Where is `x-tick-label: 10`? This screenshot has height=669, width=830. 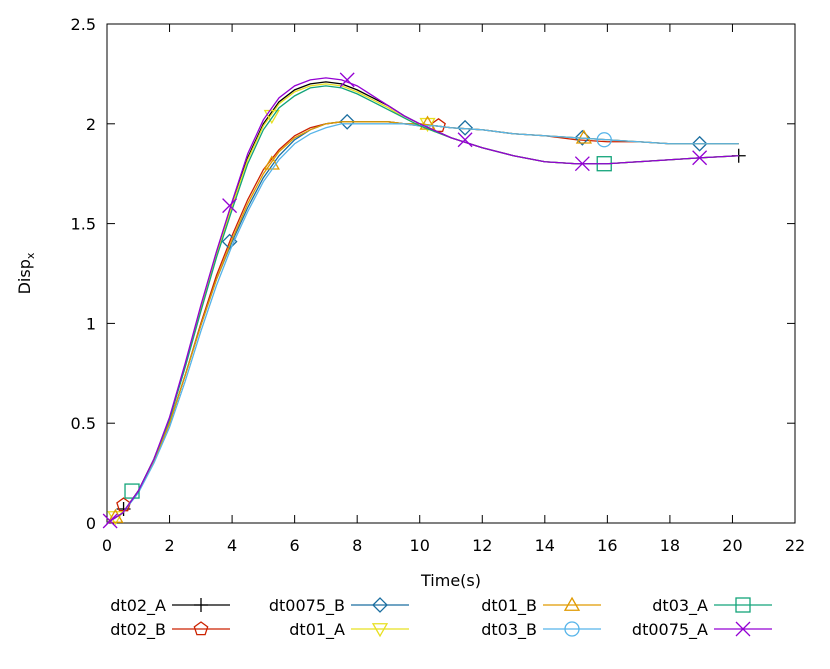
x-tick-label: 10 is located at coordinates (420, 545).